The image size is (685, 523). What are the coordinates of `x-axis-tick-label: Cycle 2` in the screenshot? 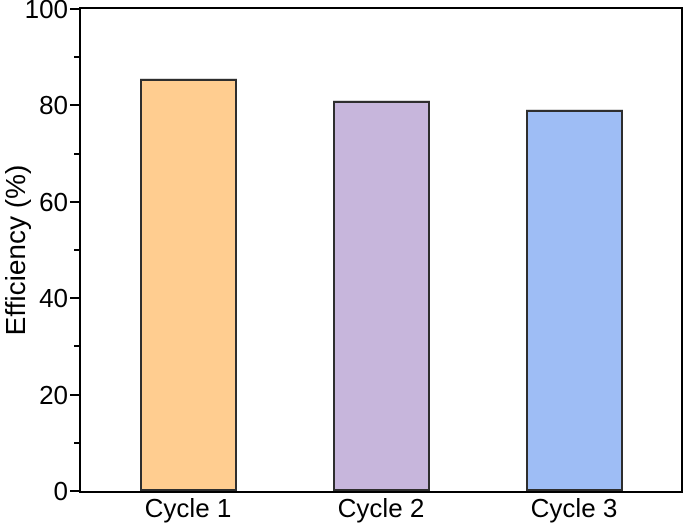 It's located at (381, 508).